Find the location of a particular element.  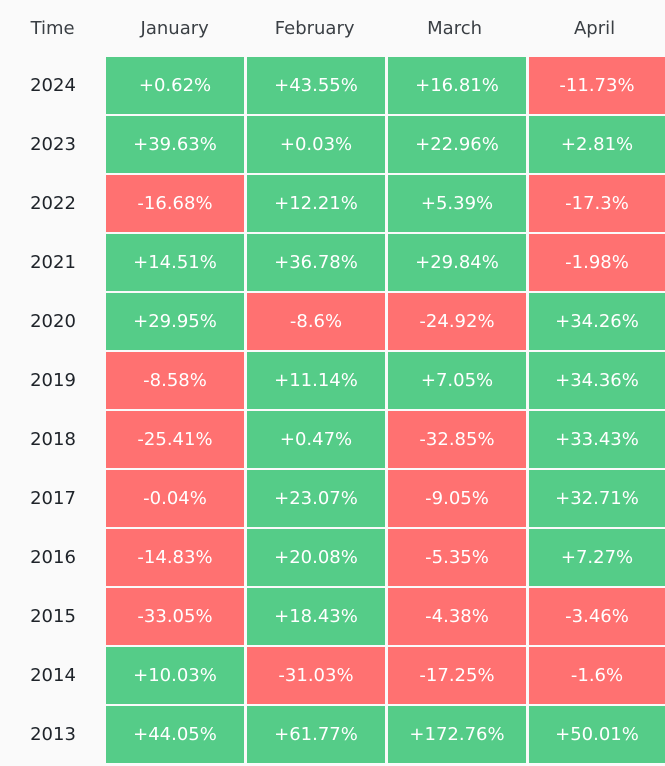

return-cell-february: +0.47% is located at coordinates (316, 439).